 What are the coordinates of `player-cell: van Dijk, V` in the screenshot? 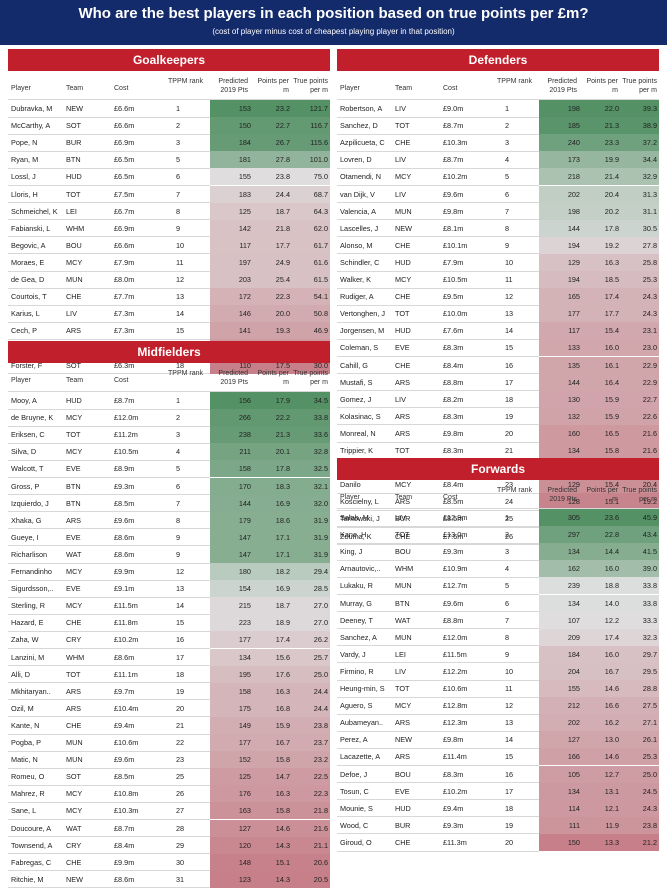 It's located at (357, 194).